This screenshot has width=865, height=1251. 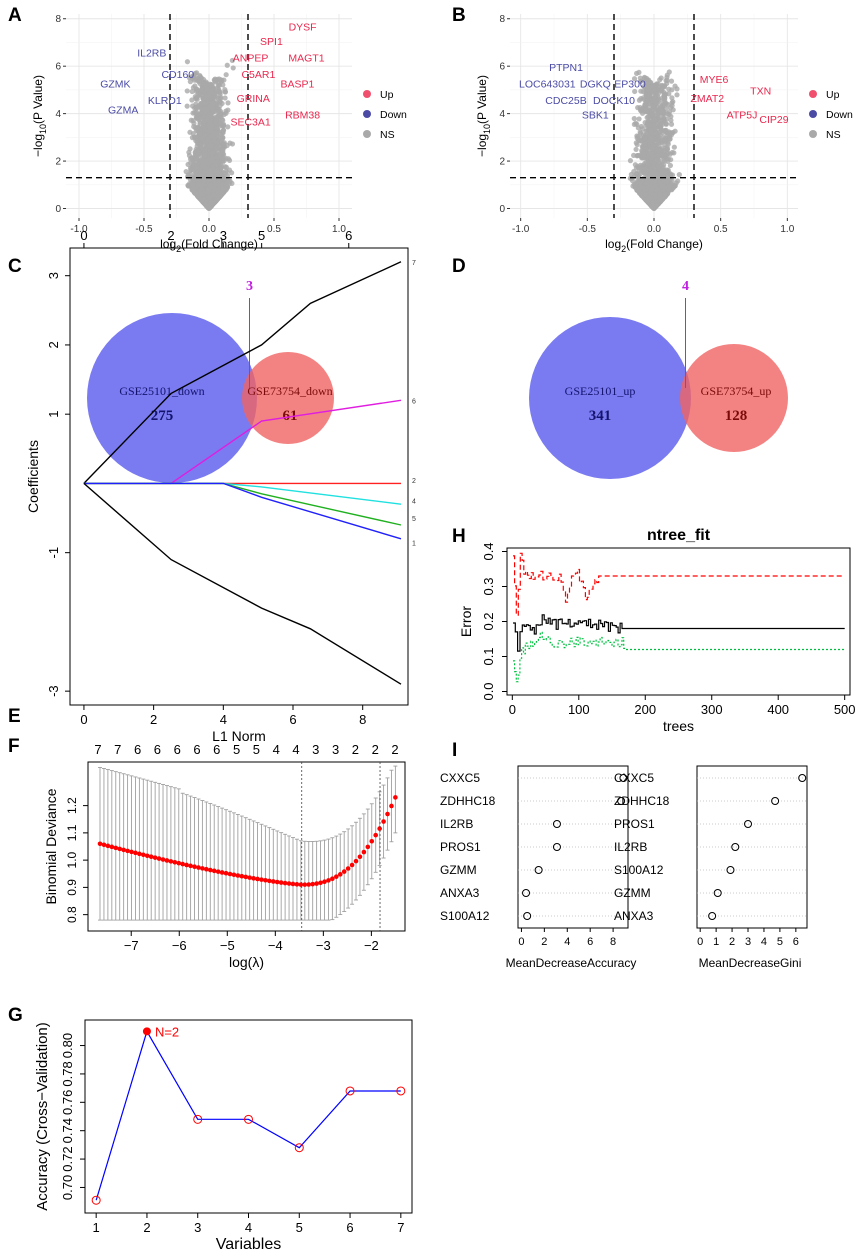 What do you see at coordinates (488, 551) in the screenshot?
I see `y-tick-label: 0.4` at bounding box center [488, 551].